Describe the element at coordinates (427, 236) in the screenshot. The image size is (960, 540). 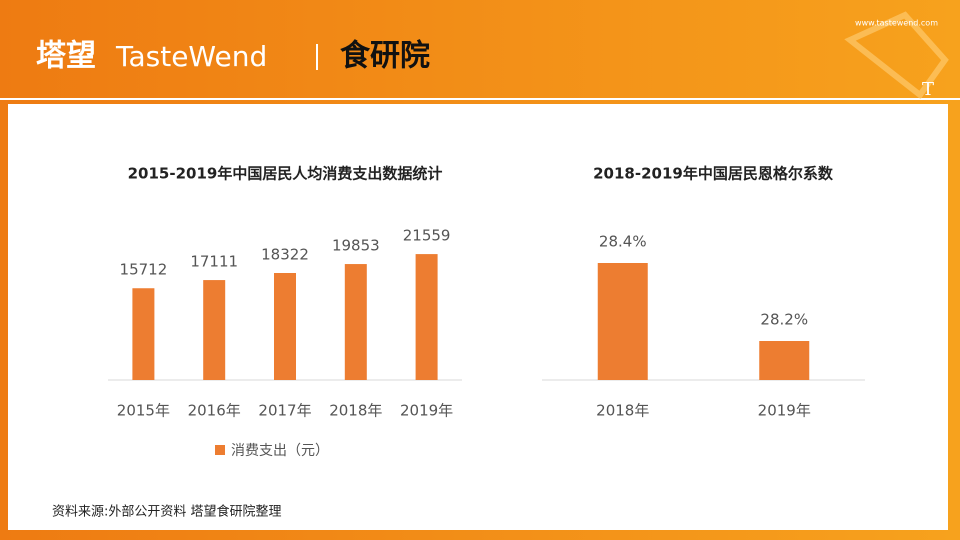
I see `data-label: 21559` at that location.